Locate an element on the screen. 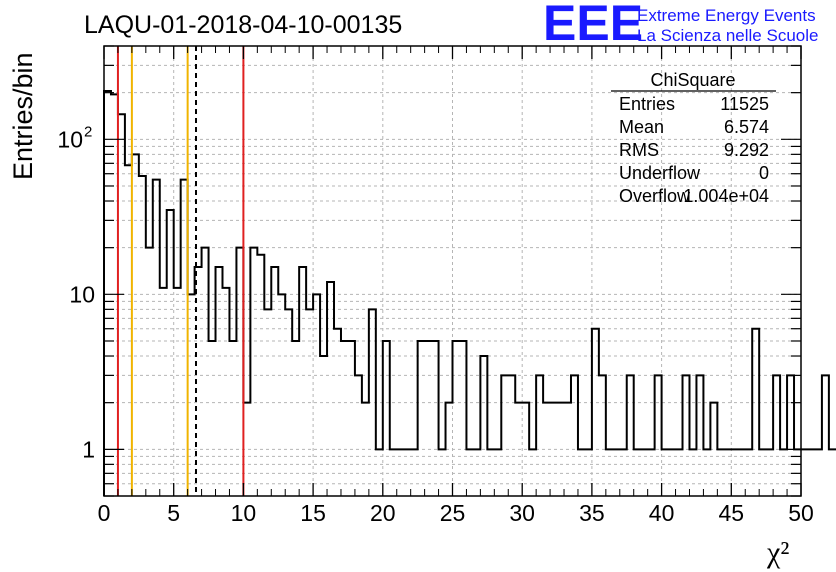 Image resolution: width=836 pixels, height=572 pixels. x-tick-label: 5 is located at coordinates (173, 513).